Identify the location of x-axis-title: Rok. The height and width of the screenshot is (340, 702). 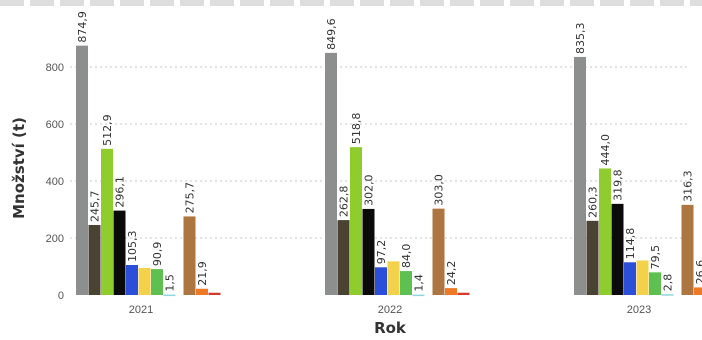
(390, 328).